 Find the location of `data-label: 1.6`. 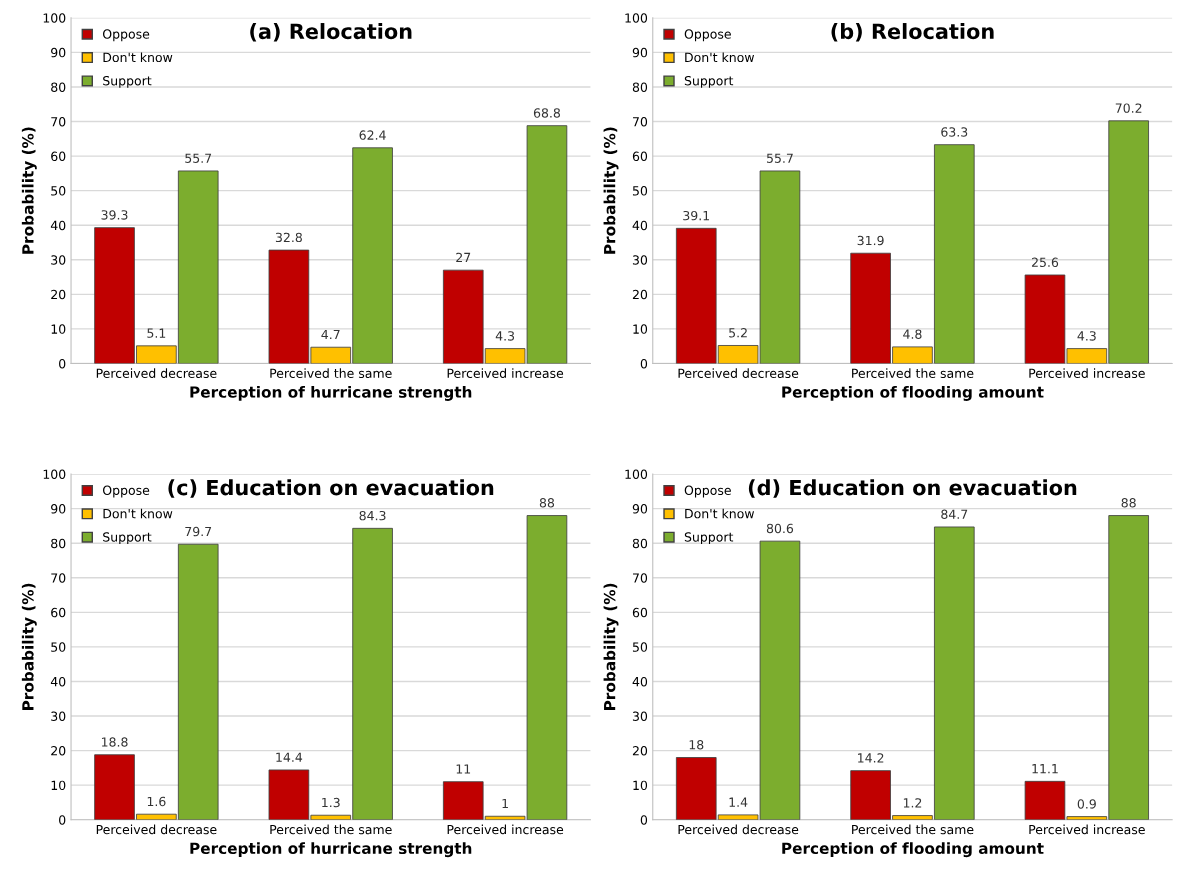

data-label: 1.6 is located at coordinates (156, 801).